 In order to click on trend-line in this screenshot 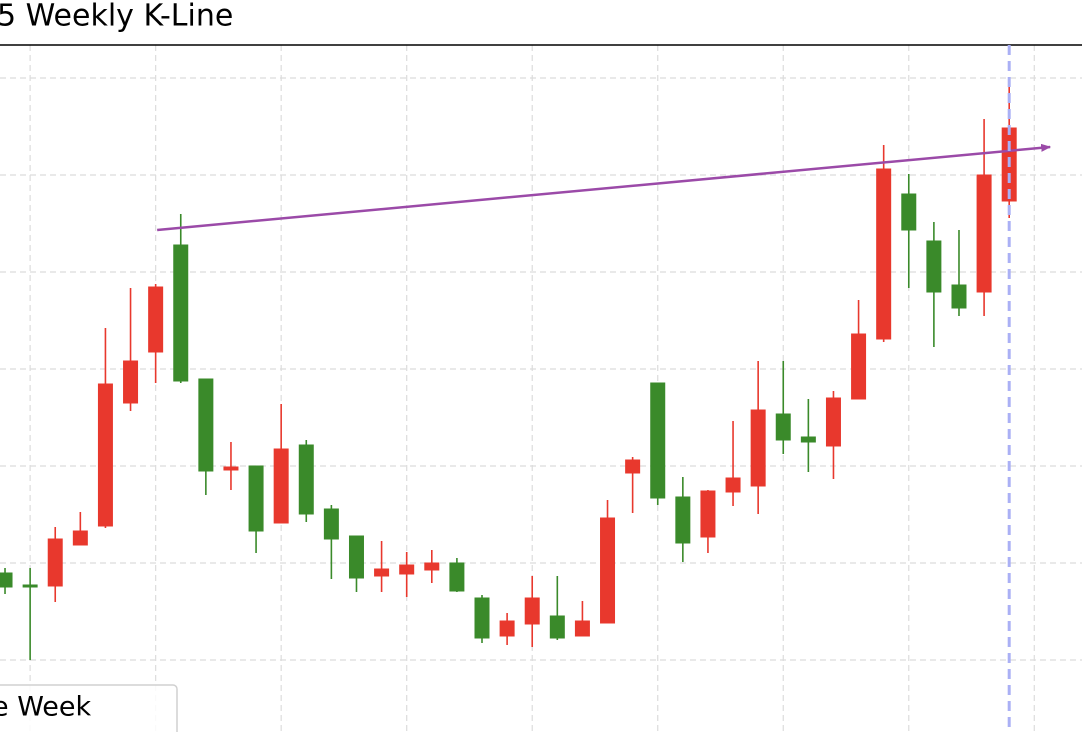, I will do `click(604, 187)`.